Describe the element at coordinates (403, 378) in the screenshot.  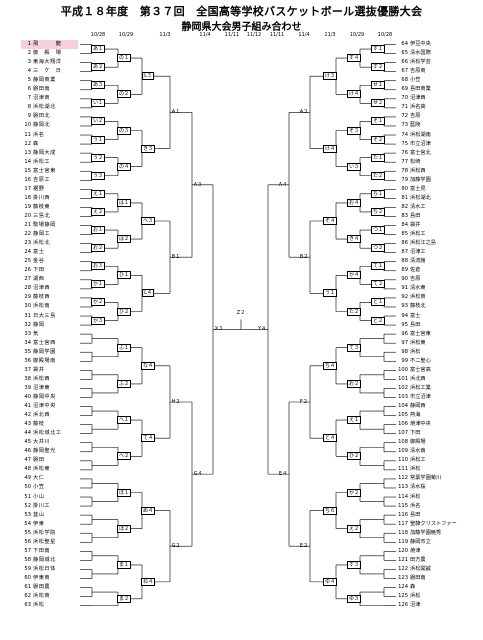
I see `seed-number: 101` at that location.